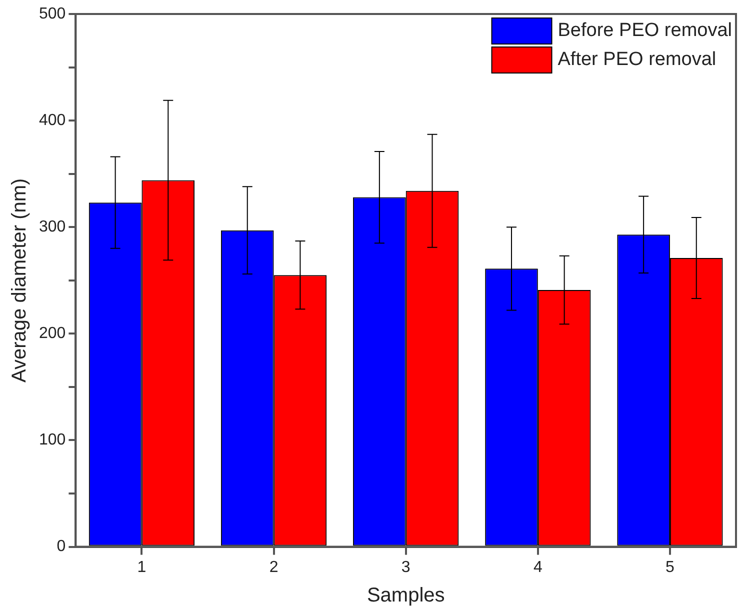 Image resolution: width=738 pixels, height=614 pixels. Describe the element at coordinates (52, 333) in the screenshot. I see `y-tick-label: 200` at that location.